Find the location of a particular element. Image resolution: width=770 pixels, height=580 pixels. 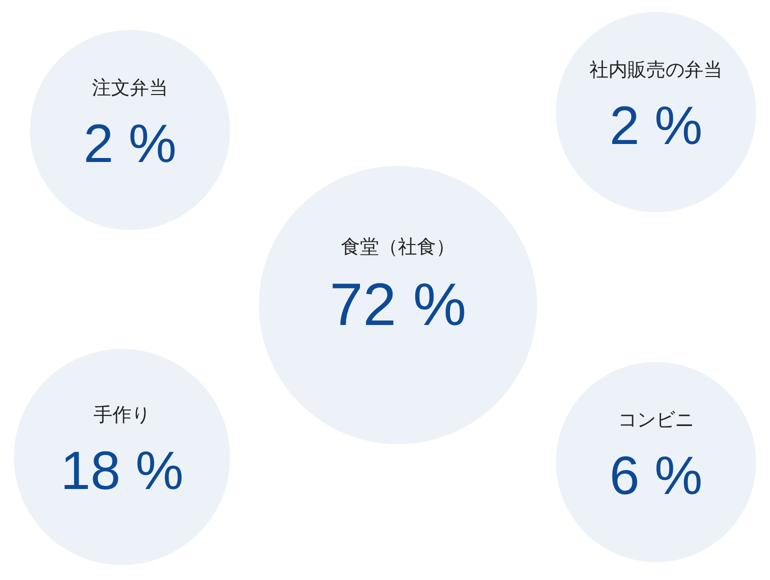

data-label: 72 % is located at coordinates (398, 304).